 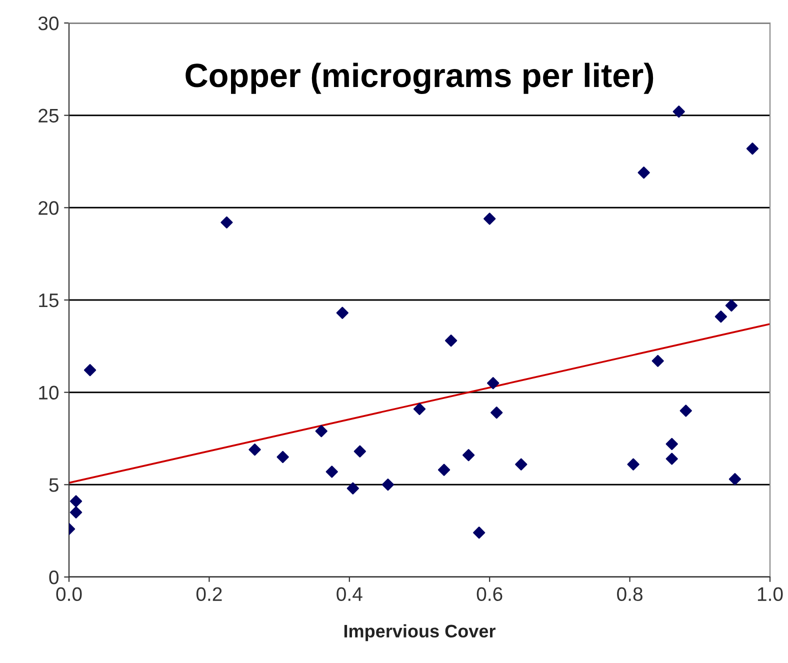 What do you see at coordinates (49, 393) in the screenshot?
I see `y-tick-label: 10` at bounding box center [49, 393].